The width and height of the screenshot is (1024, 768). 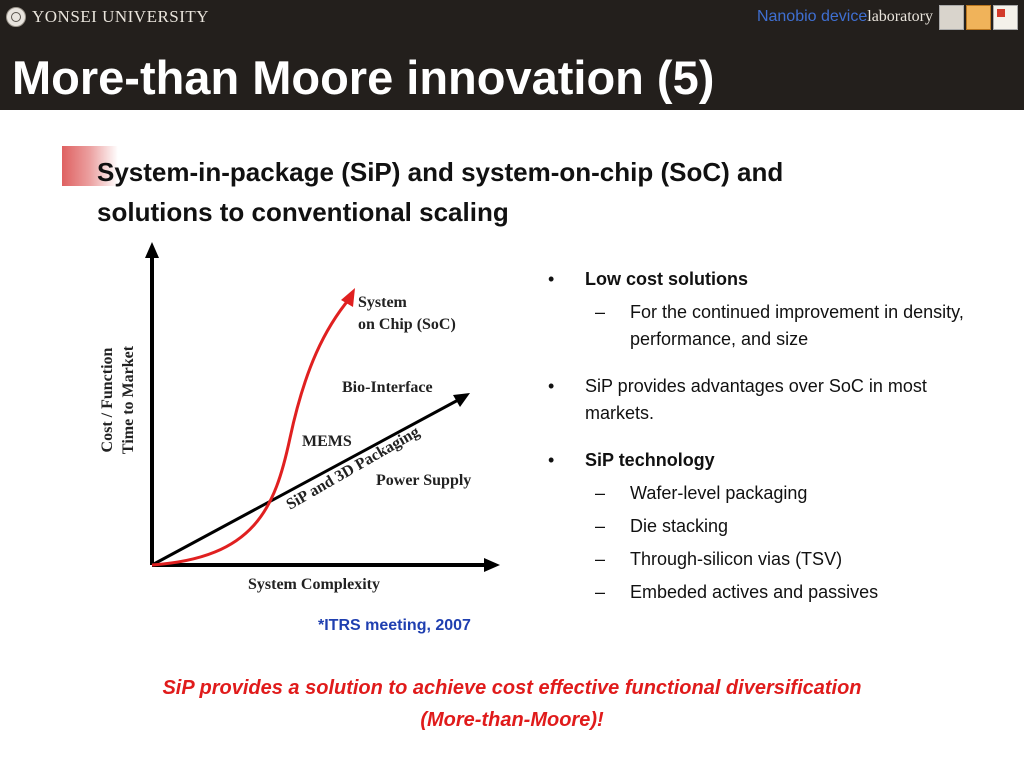 What do you see at coordinates (128, 399) in the screenshot?
I see `y-axis-label-time: Time to Market` at bounding box center [128, 399].